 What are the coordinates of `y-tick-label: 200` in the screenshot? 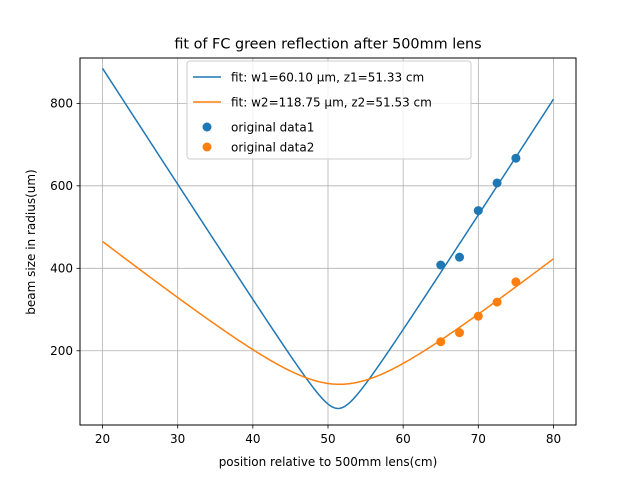 It's located at (61, 351).